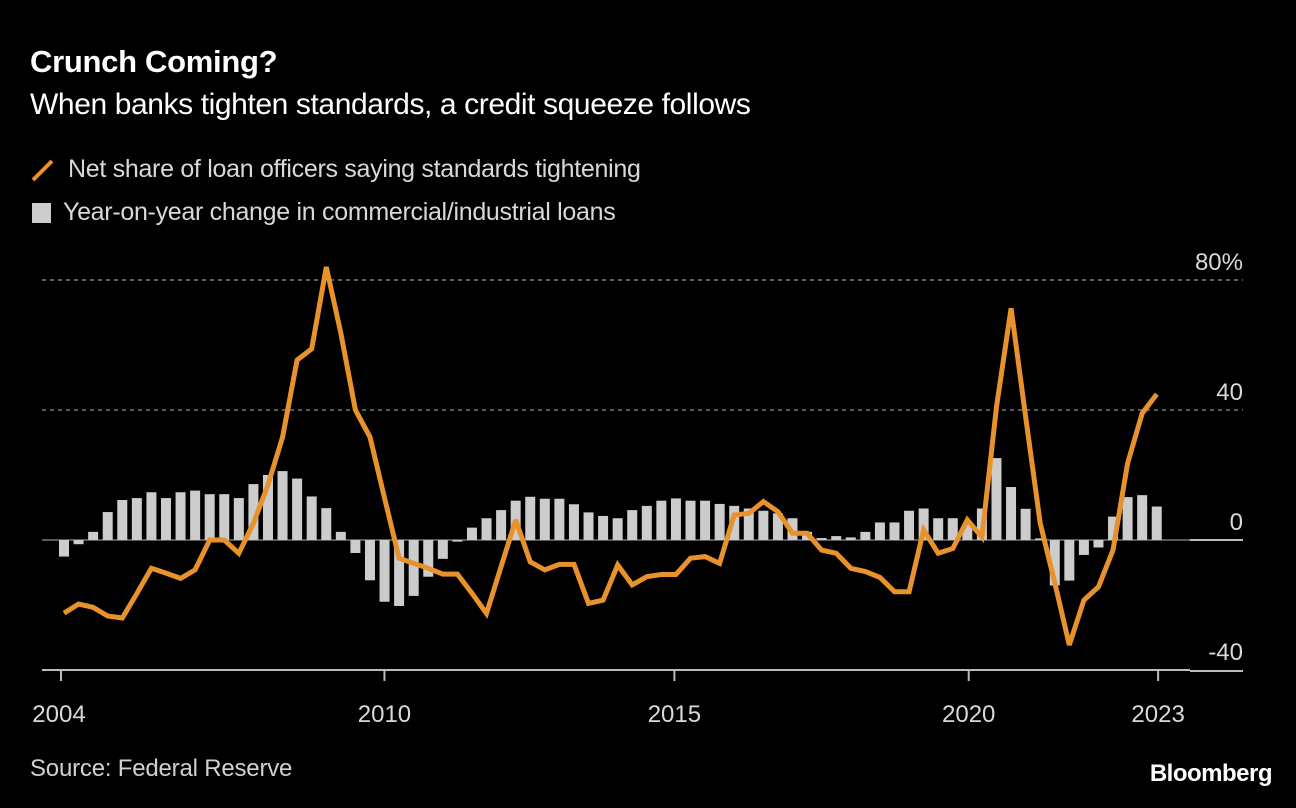  Describe the element at coordinates (1236, 522) in the screenshot. I see `y-tick-label: 0` at that location.